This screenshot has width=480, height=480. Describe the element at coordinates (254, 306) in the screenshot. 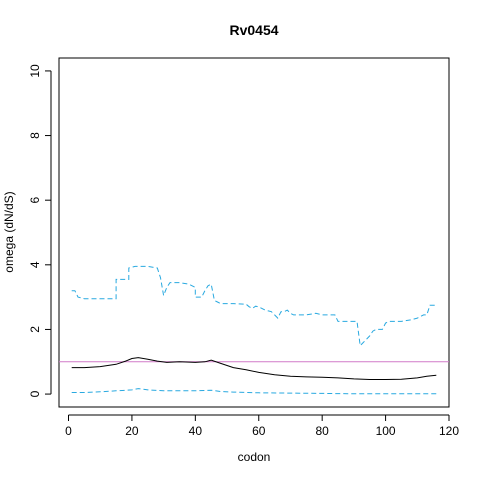

I see `series-line-upper` at that location.